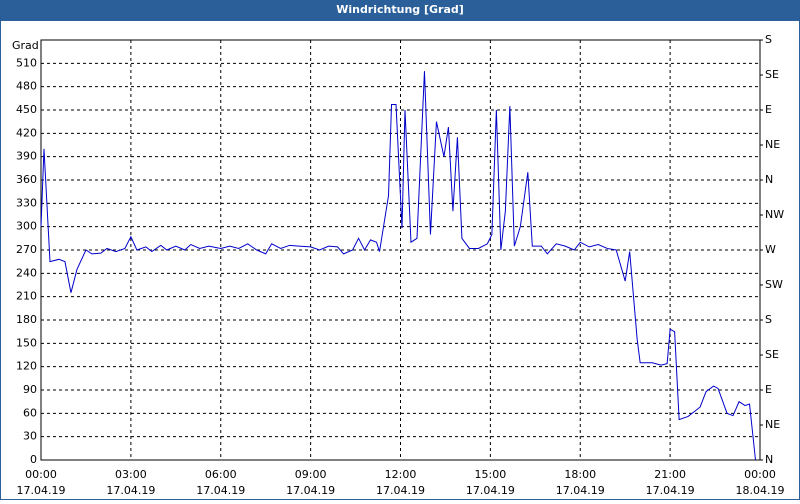 This screenshot has width=800, height=504. I want to click on y-tick-label: 120, so click(26, 366).